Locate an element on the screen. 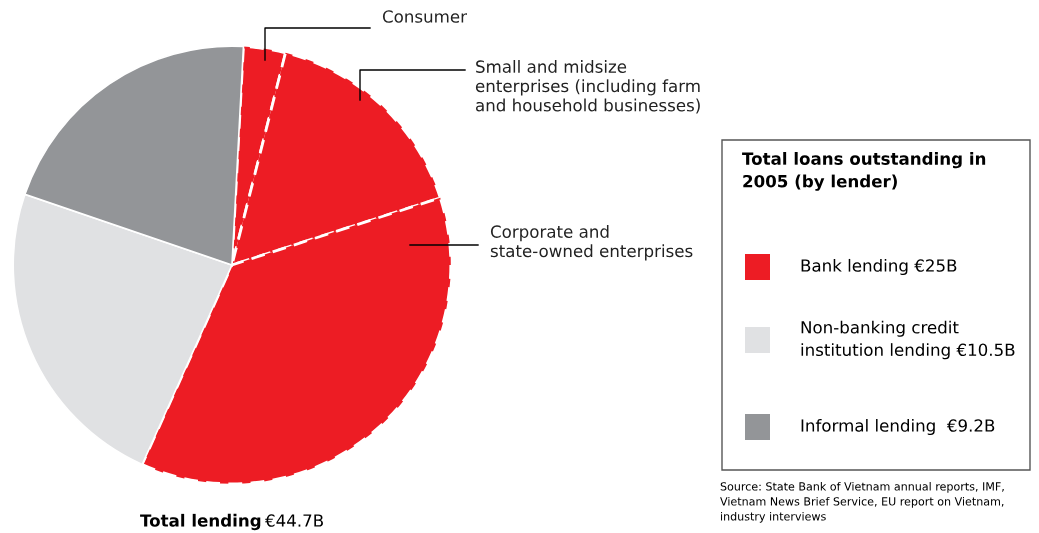  slice-label: Corporate and state-owned enterprises is located at coordinates (591, 243).